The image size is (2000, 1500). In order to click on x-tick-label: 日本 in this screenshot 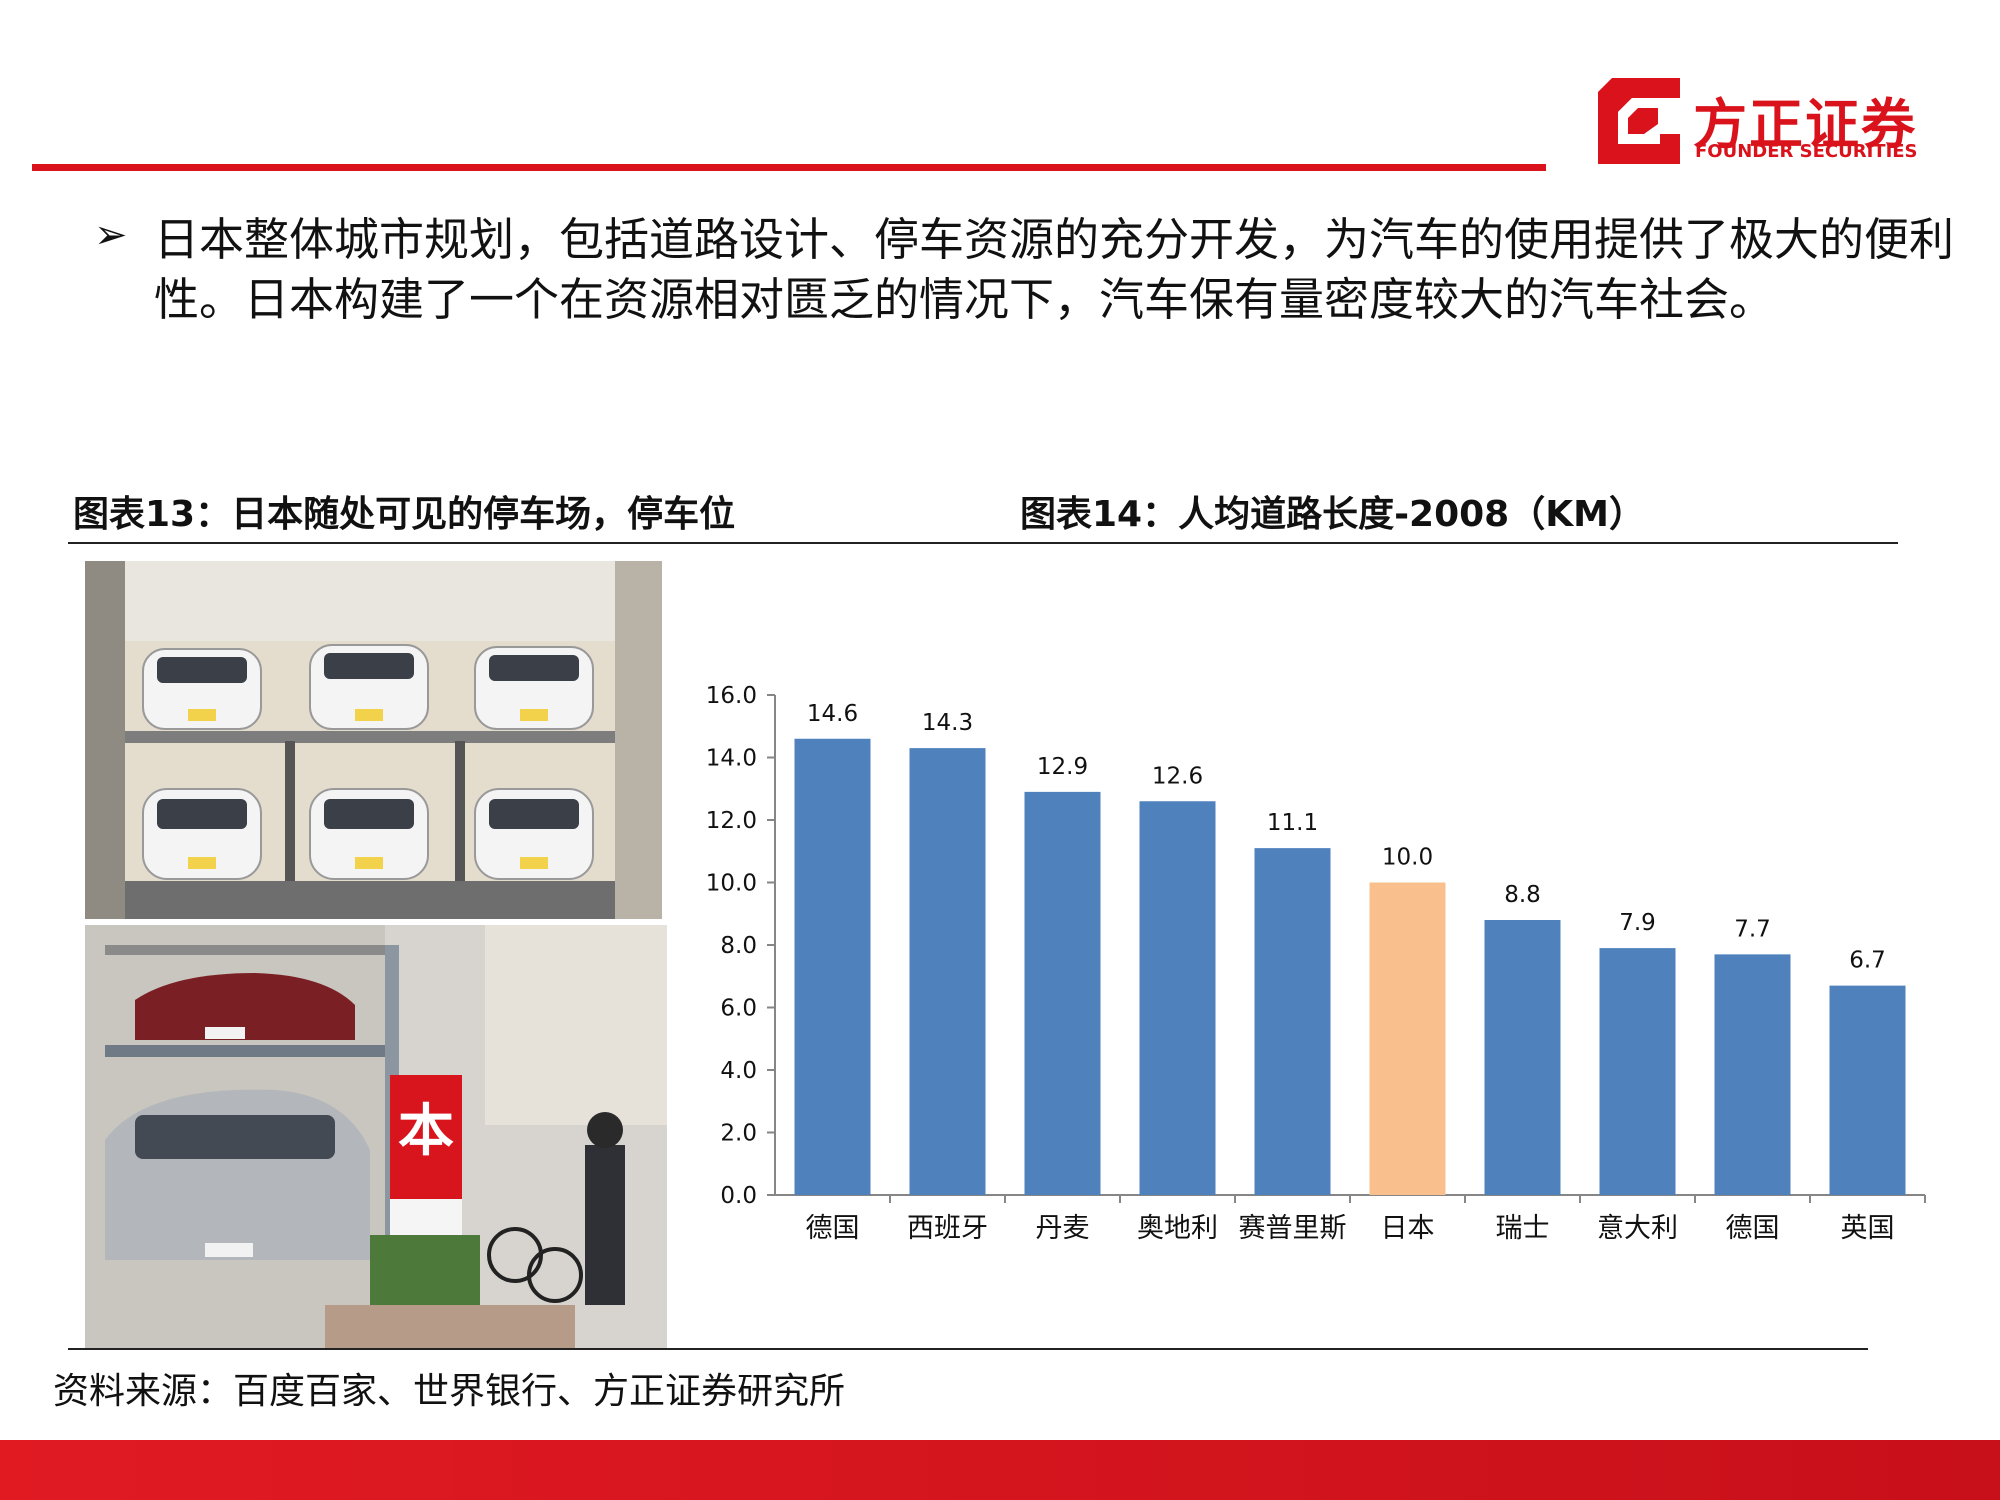, I will do `click(1408, 1228)`.